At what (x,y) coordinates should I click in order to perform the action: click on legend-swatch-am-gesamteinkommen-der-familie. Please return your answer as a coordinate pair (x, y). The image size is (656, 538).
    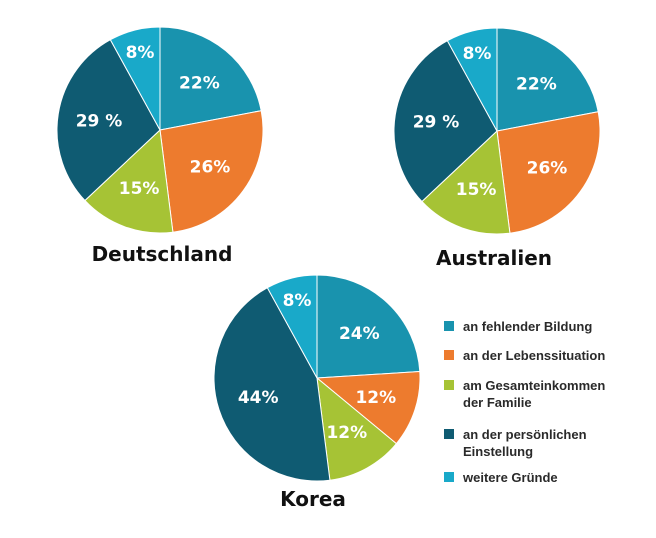
    Looking at the image, I should click on (449, 385).